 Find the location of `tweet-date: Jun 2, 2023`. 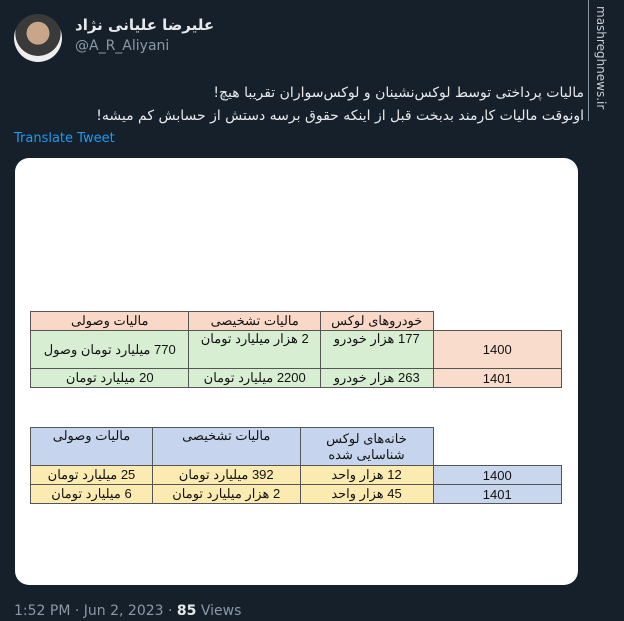

tweet-date: Jun 2, 2023 is located at coordinates (123, 611).